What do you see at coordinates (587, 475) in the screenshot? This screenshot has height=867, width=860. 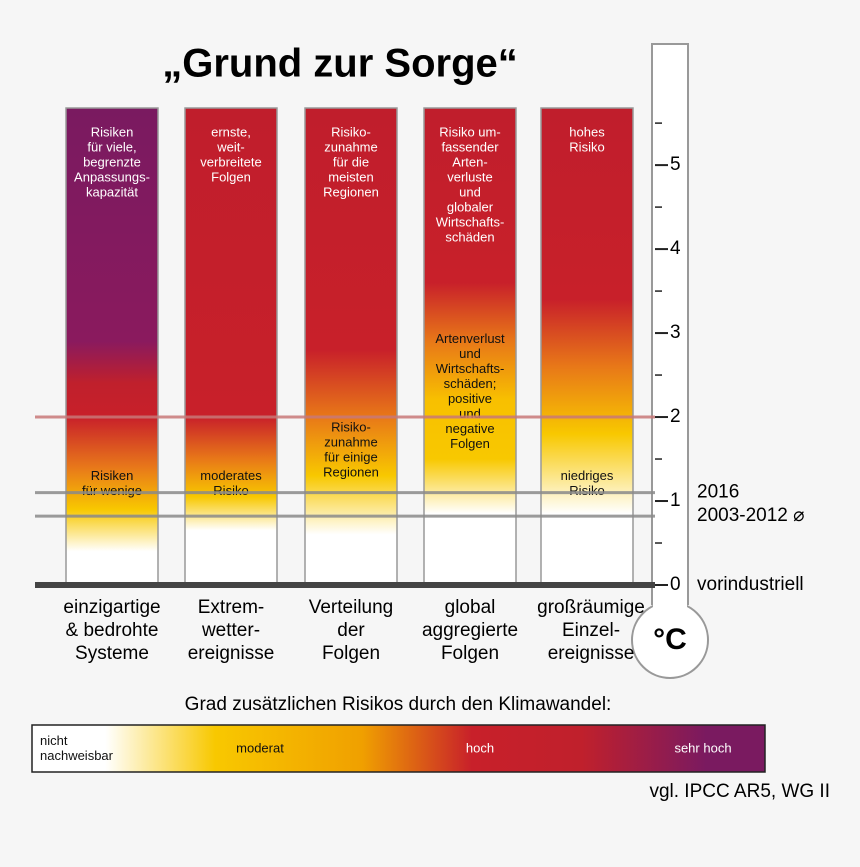 I see `column-bottom-text: niedriges` at bounding box center [587, 475].